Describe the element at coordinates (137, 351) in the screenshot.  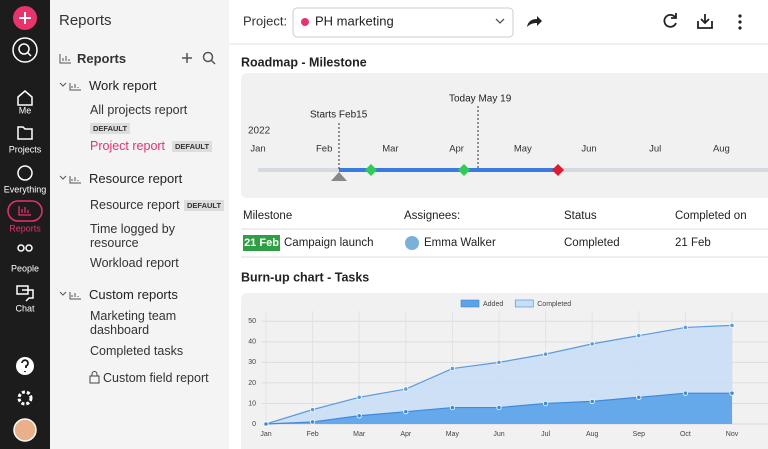
I see `report-item: Completed tasks` at that location.